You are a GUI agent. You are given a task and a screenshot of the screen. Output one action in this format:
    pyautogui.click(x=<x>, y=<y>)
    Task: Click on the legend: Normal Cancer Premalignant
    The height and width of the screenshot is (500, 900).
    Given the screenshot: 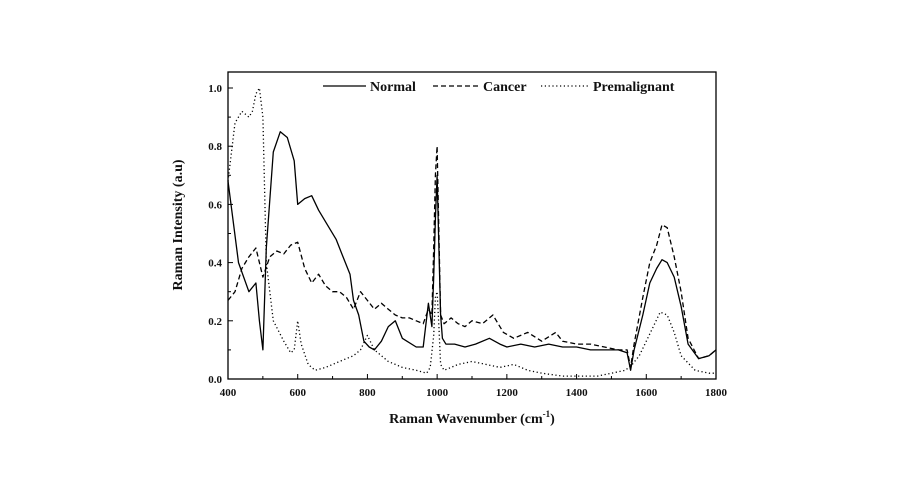 What is the action you would take?
    pyautogui.click(x=499, y=87)
    